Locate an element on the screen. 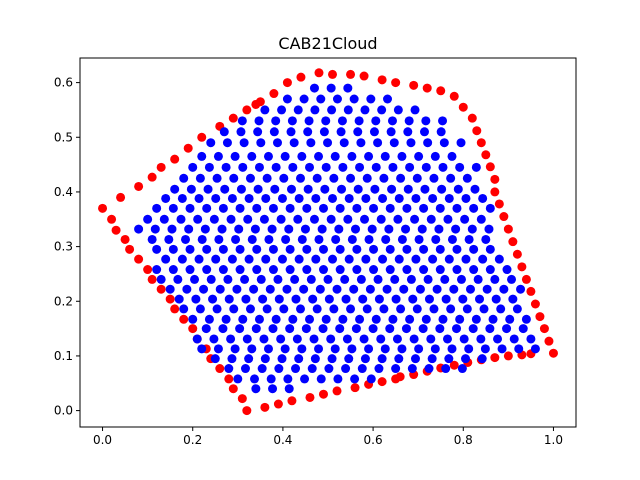 The width and height of the screenshot is (640, 480). x-tick-label: 0.0 is located at coordinates (102, 440).